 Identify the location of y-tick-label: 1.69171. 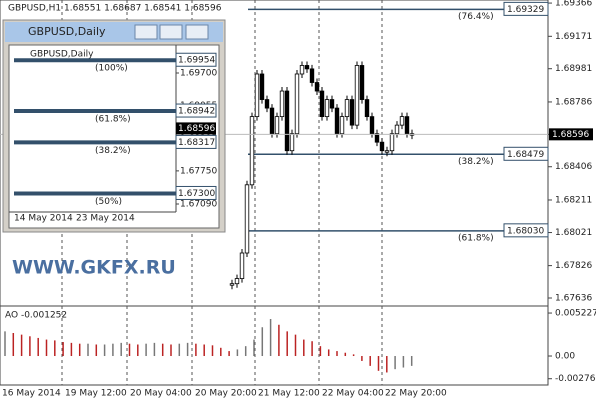
(573, 37).